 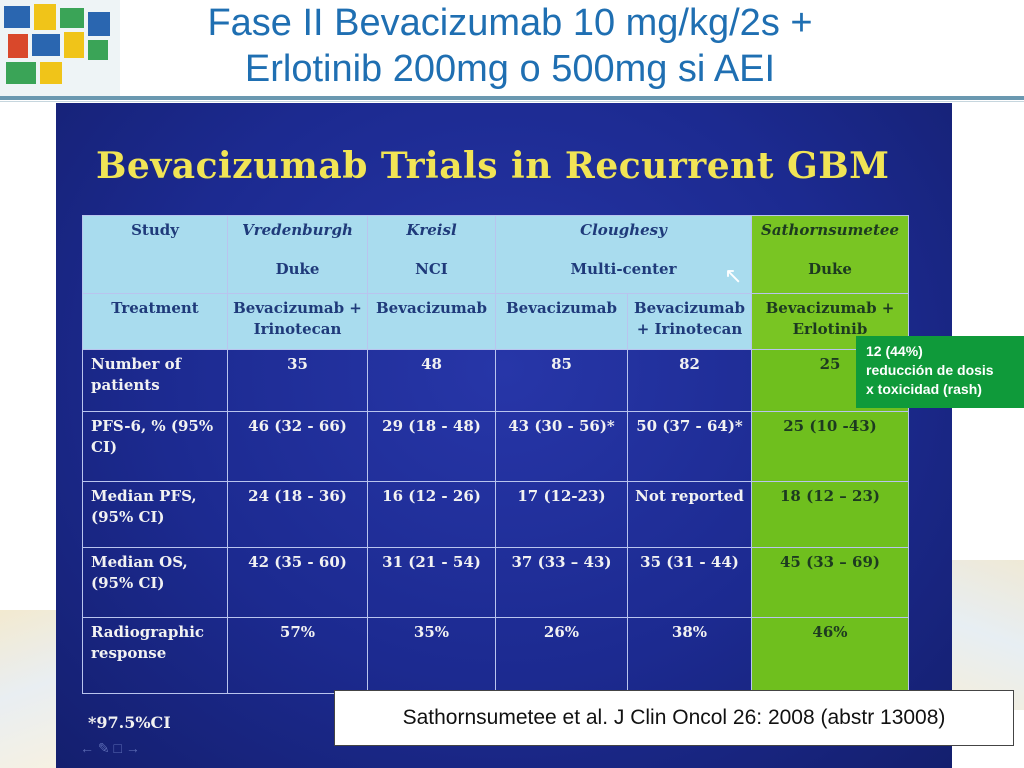 What do you see at coordinates (512, 98) in the screenshot?
I see `title-divider` at bounding box center [512, 98].